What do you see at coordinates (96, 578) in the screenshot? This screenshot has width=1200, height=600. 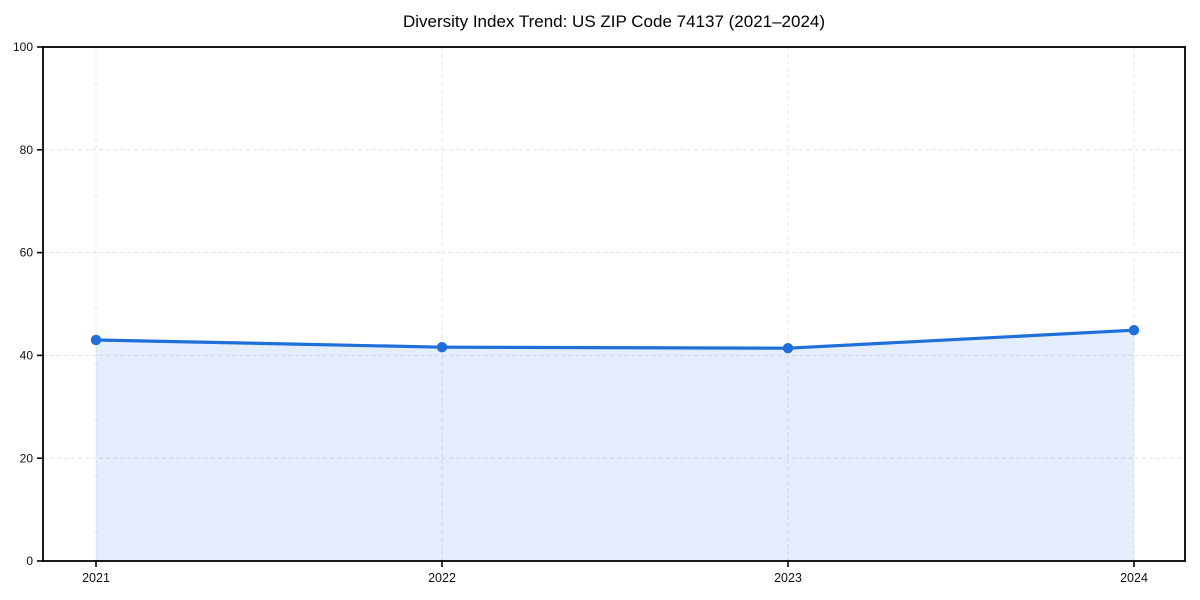 I see `x-tick-label-2021: 2021` at bounding box center [96, 578].